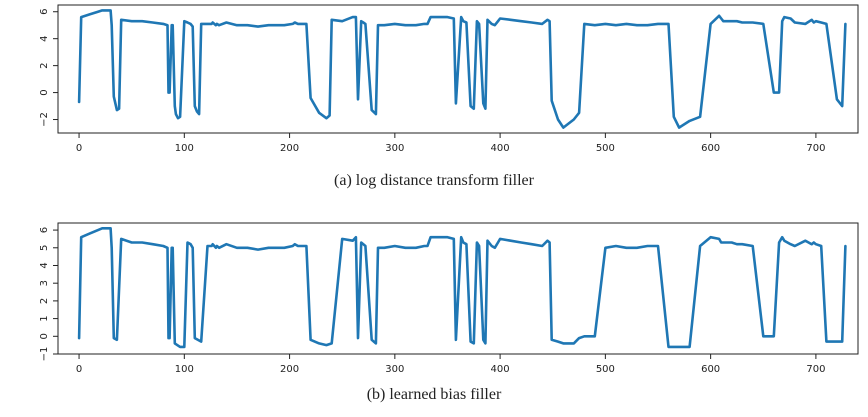 The width and height of the screenshot is (868, 417). I want to click on chart-a-x-tick-label: 700, so click(815, 148).